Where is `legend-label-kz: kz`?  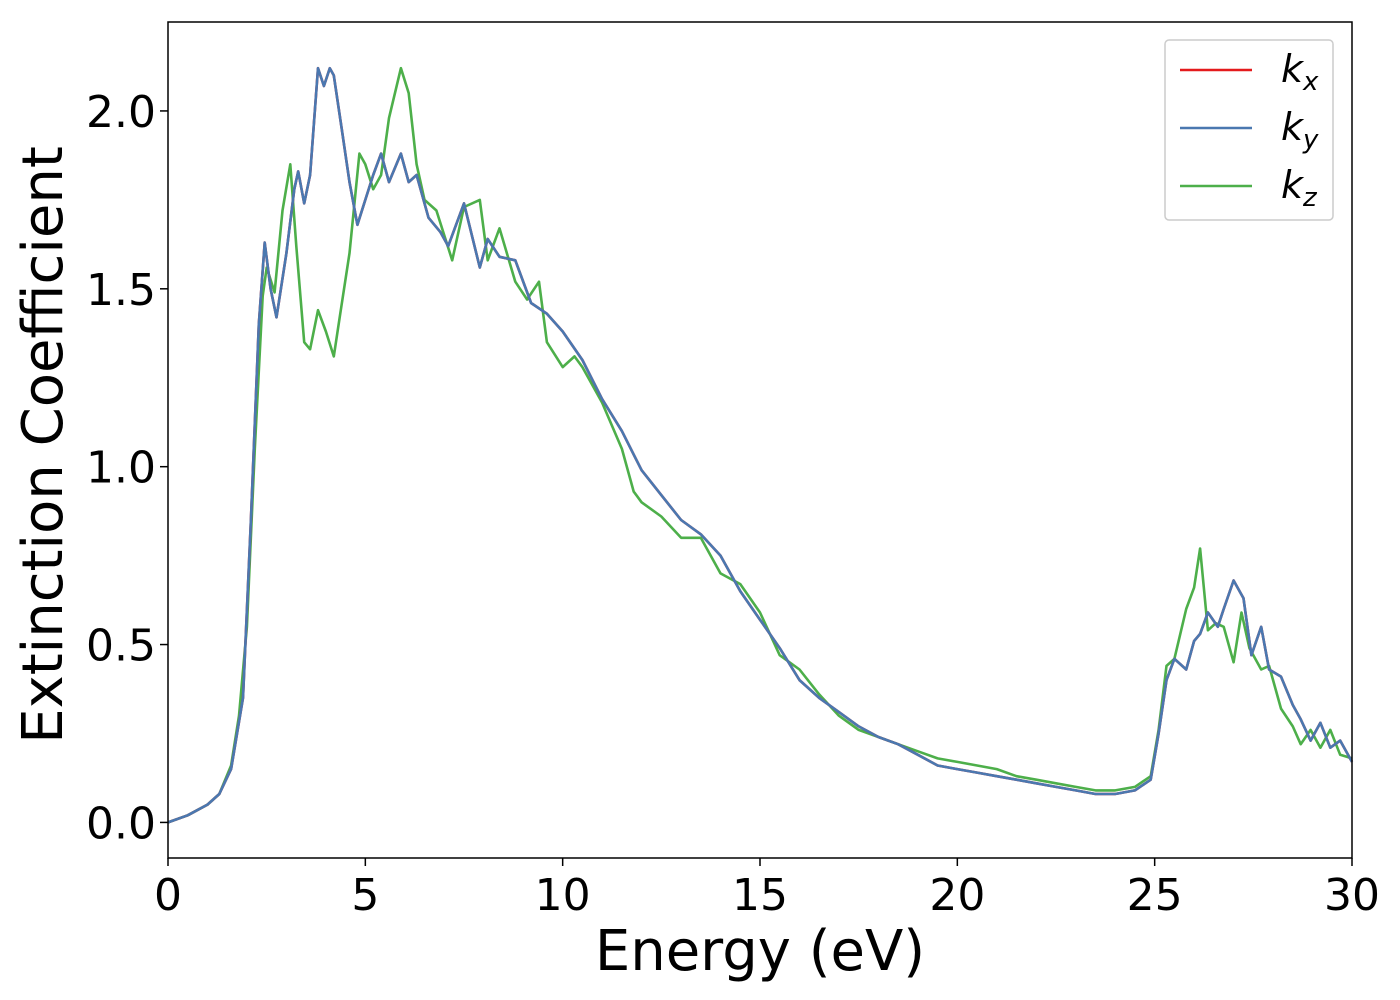 legend-label-kz: kz is located at coordinates (1299, 188).